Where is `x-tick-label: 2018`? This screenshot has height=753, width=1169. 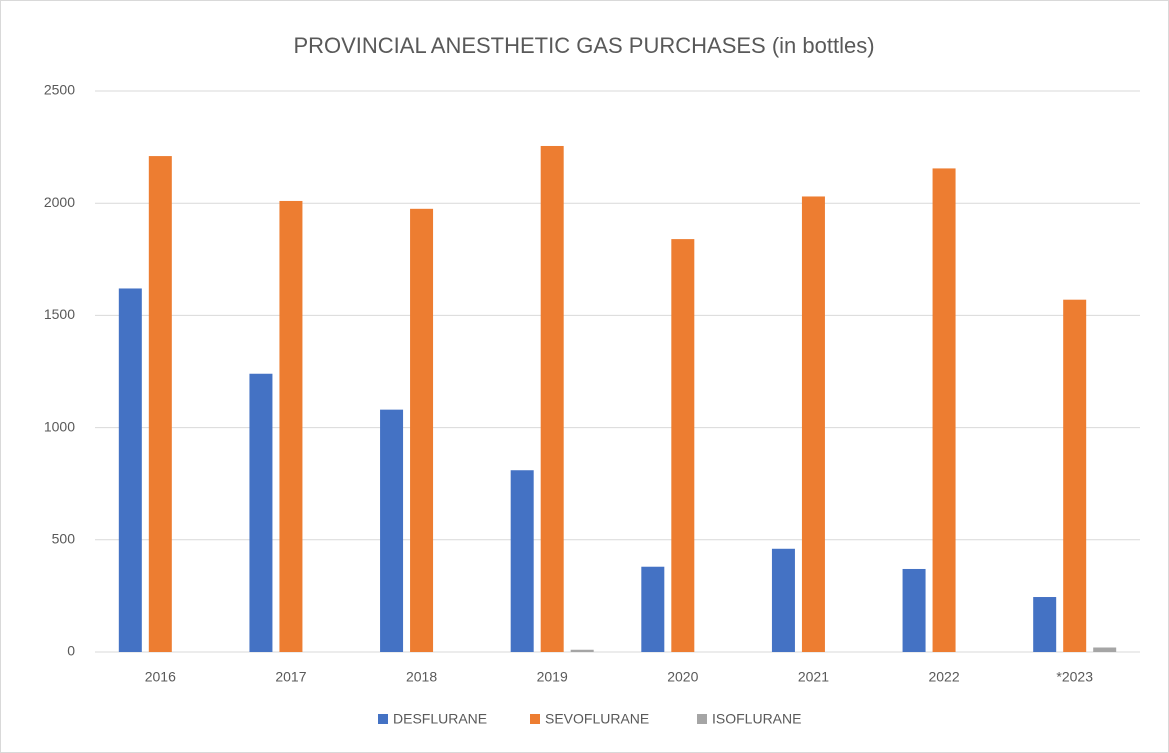
x-tick-label: 2018 is located at coordinates (421, 677).